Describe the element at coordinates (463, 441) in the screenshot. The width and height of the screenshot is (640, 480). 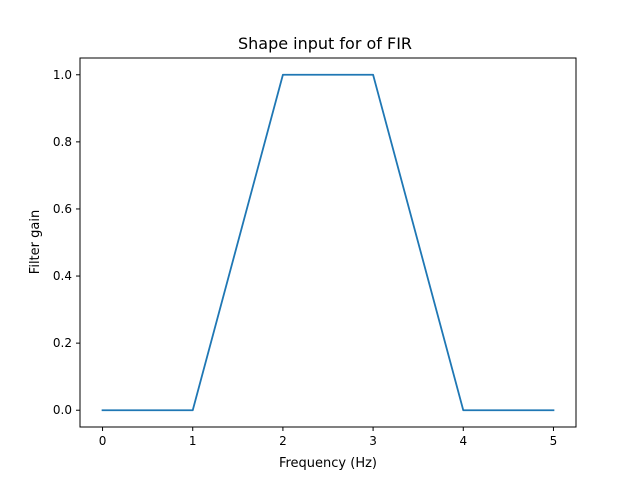
I see `x-tick-label: 4` at that location.